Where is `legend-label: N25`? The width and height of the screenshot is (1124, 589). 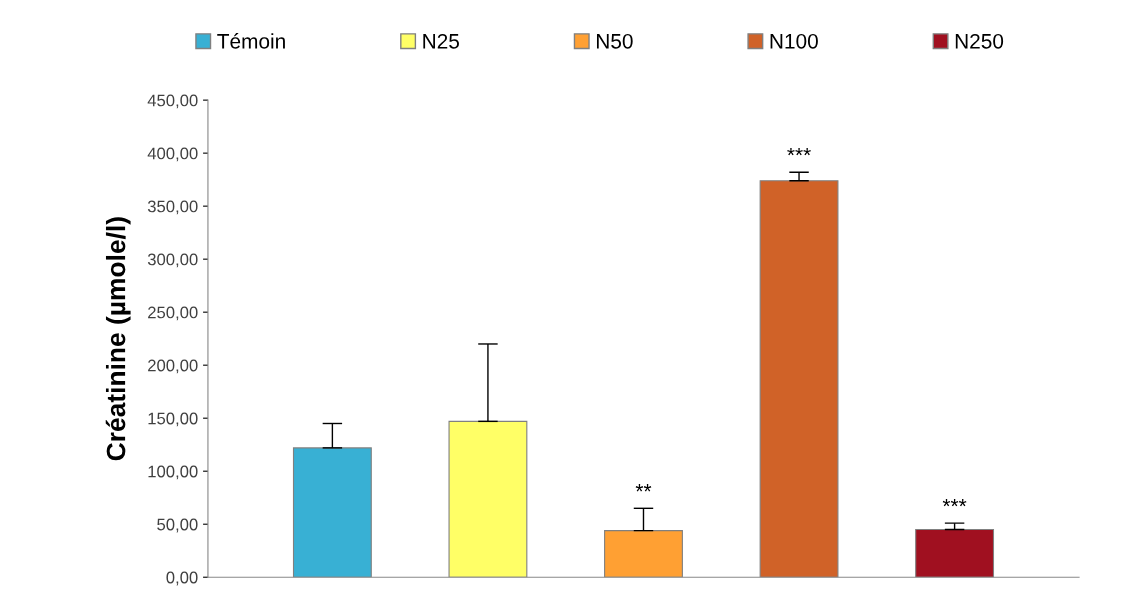 legend-label: N25 is located at coordinates (441, 41).